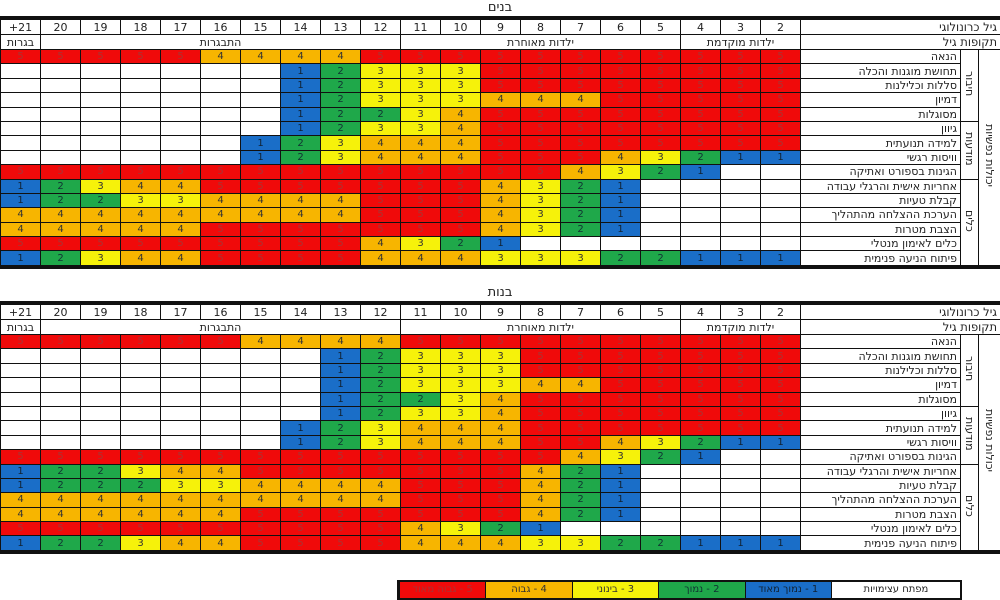  I want to click on group-label: מודעות, so click(970, 435).